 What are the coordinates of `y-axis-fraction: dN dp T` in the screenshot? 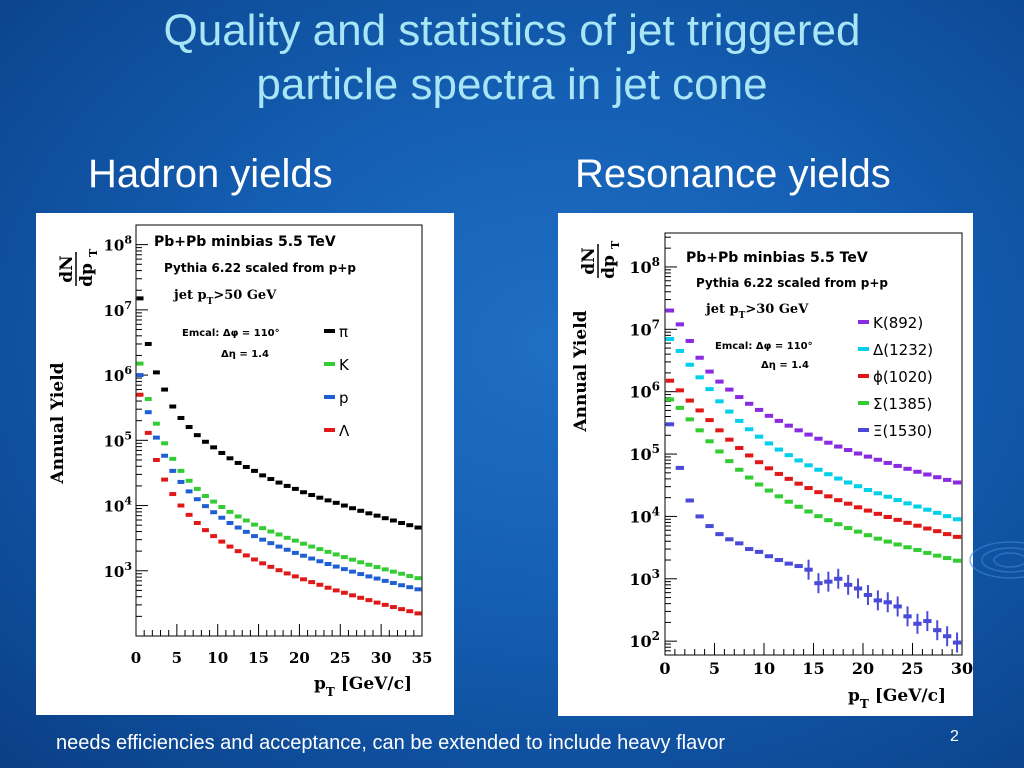 It's located at (78, 267).